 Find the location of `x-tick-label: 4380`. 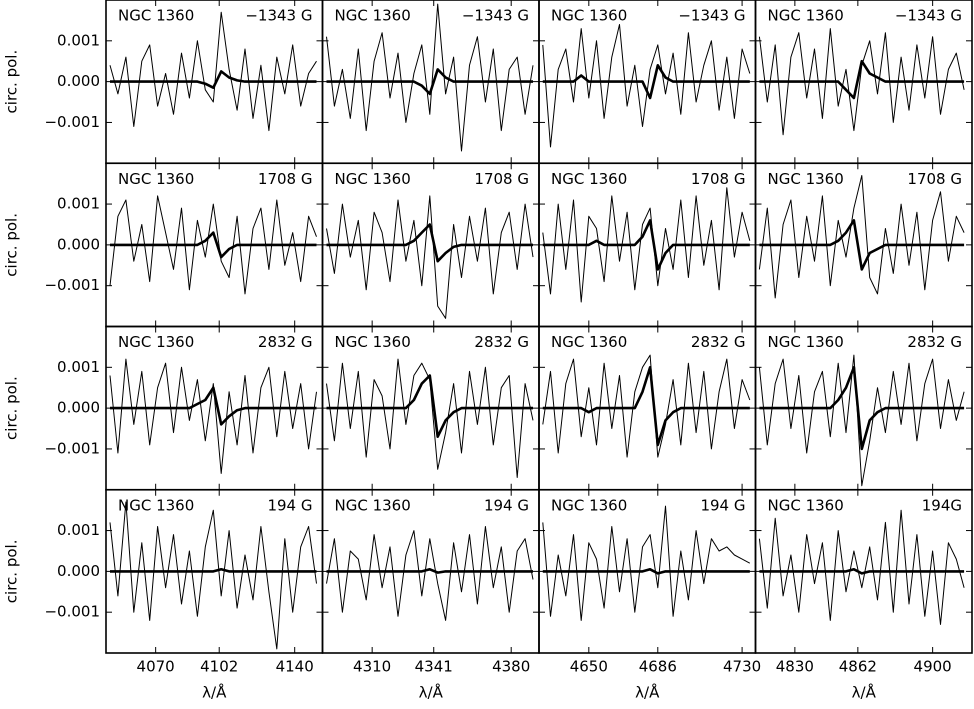

x-tick-label: 4380 is located at coordinates (511, 667).